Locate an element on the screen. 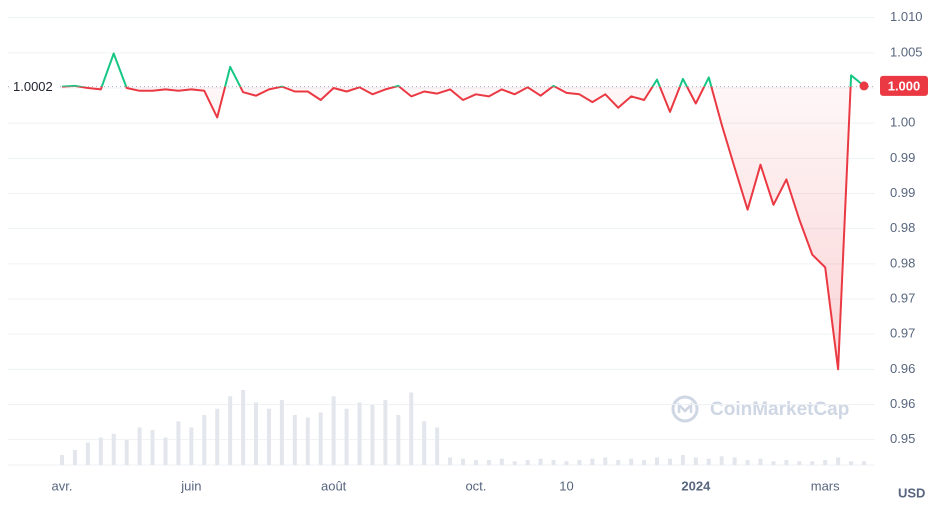 Image resolution: width=940 pixels, height=510 pixels. watermark-text: CoinMarketCap is located at coordinates (779, 409).